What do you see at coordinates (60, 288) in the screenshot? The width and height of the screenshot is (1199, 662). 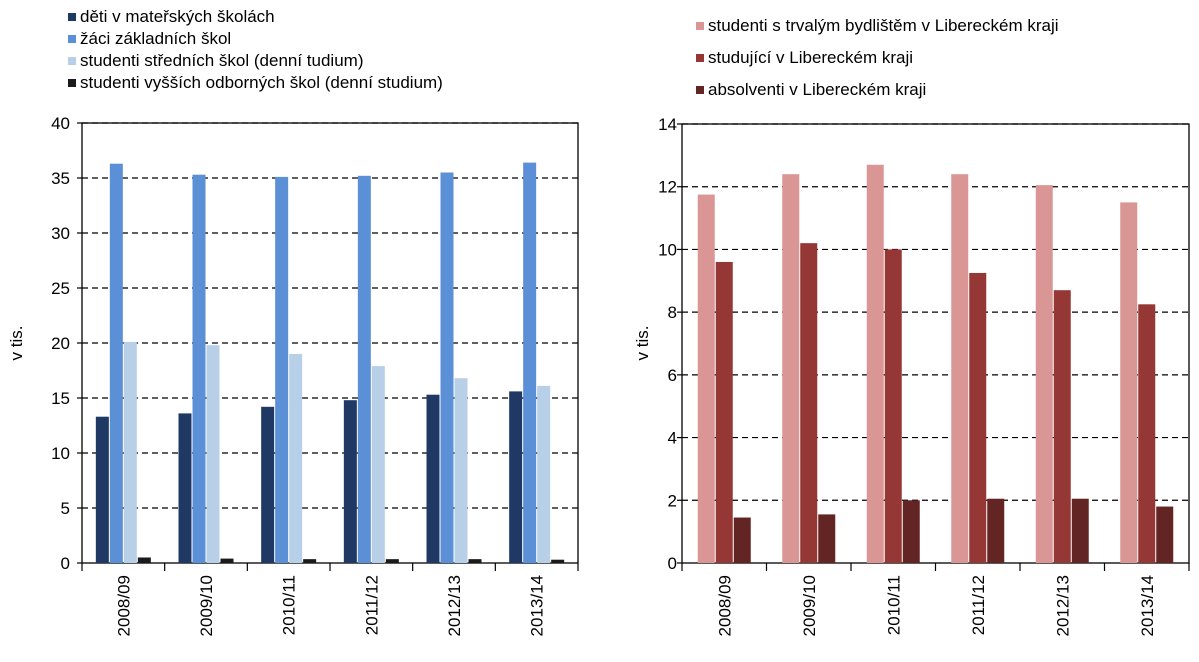 I see `y-tick-label: 25` at bounding box center [60, 288].